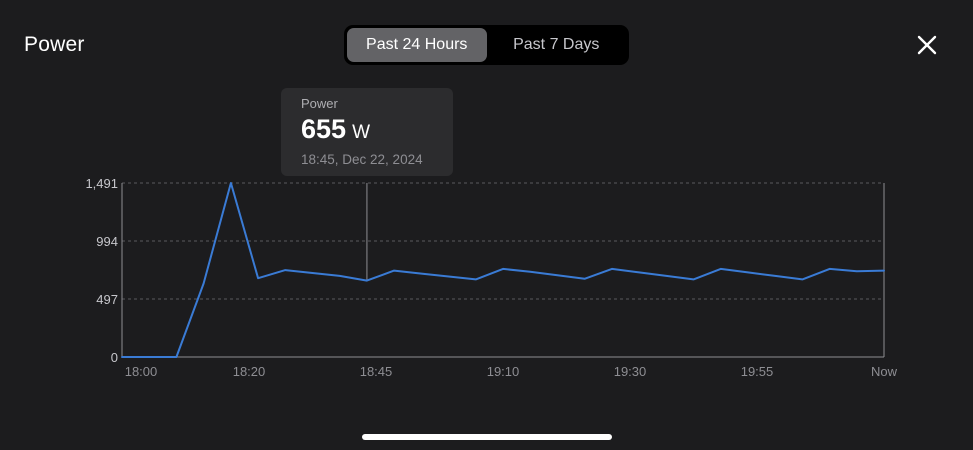 This screenshot has height=450, width=973. What do you see at coordinates (556, 44) in the screenshot?
I see `tab-past-7-days: Past 7 Days` at bounding box center [556, 44].